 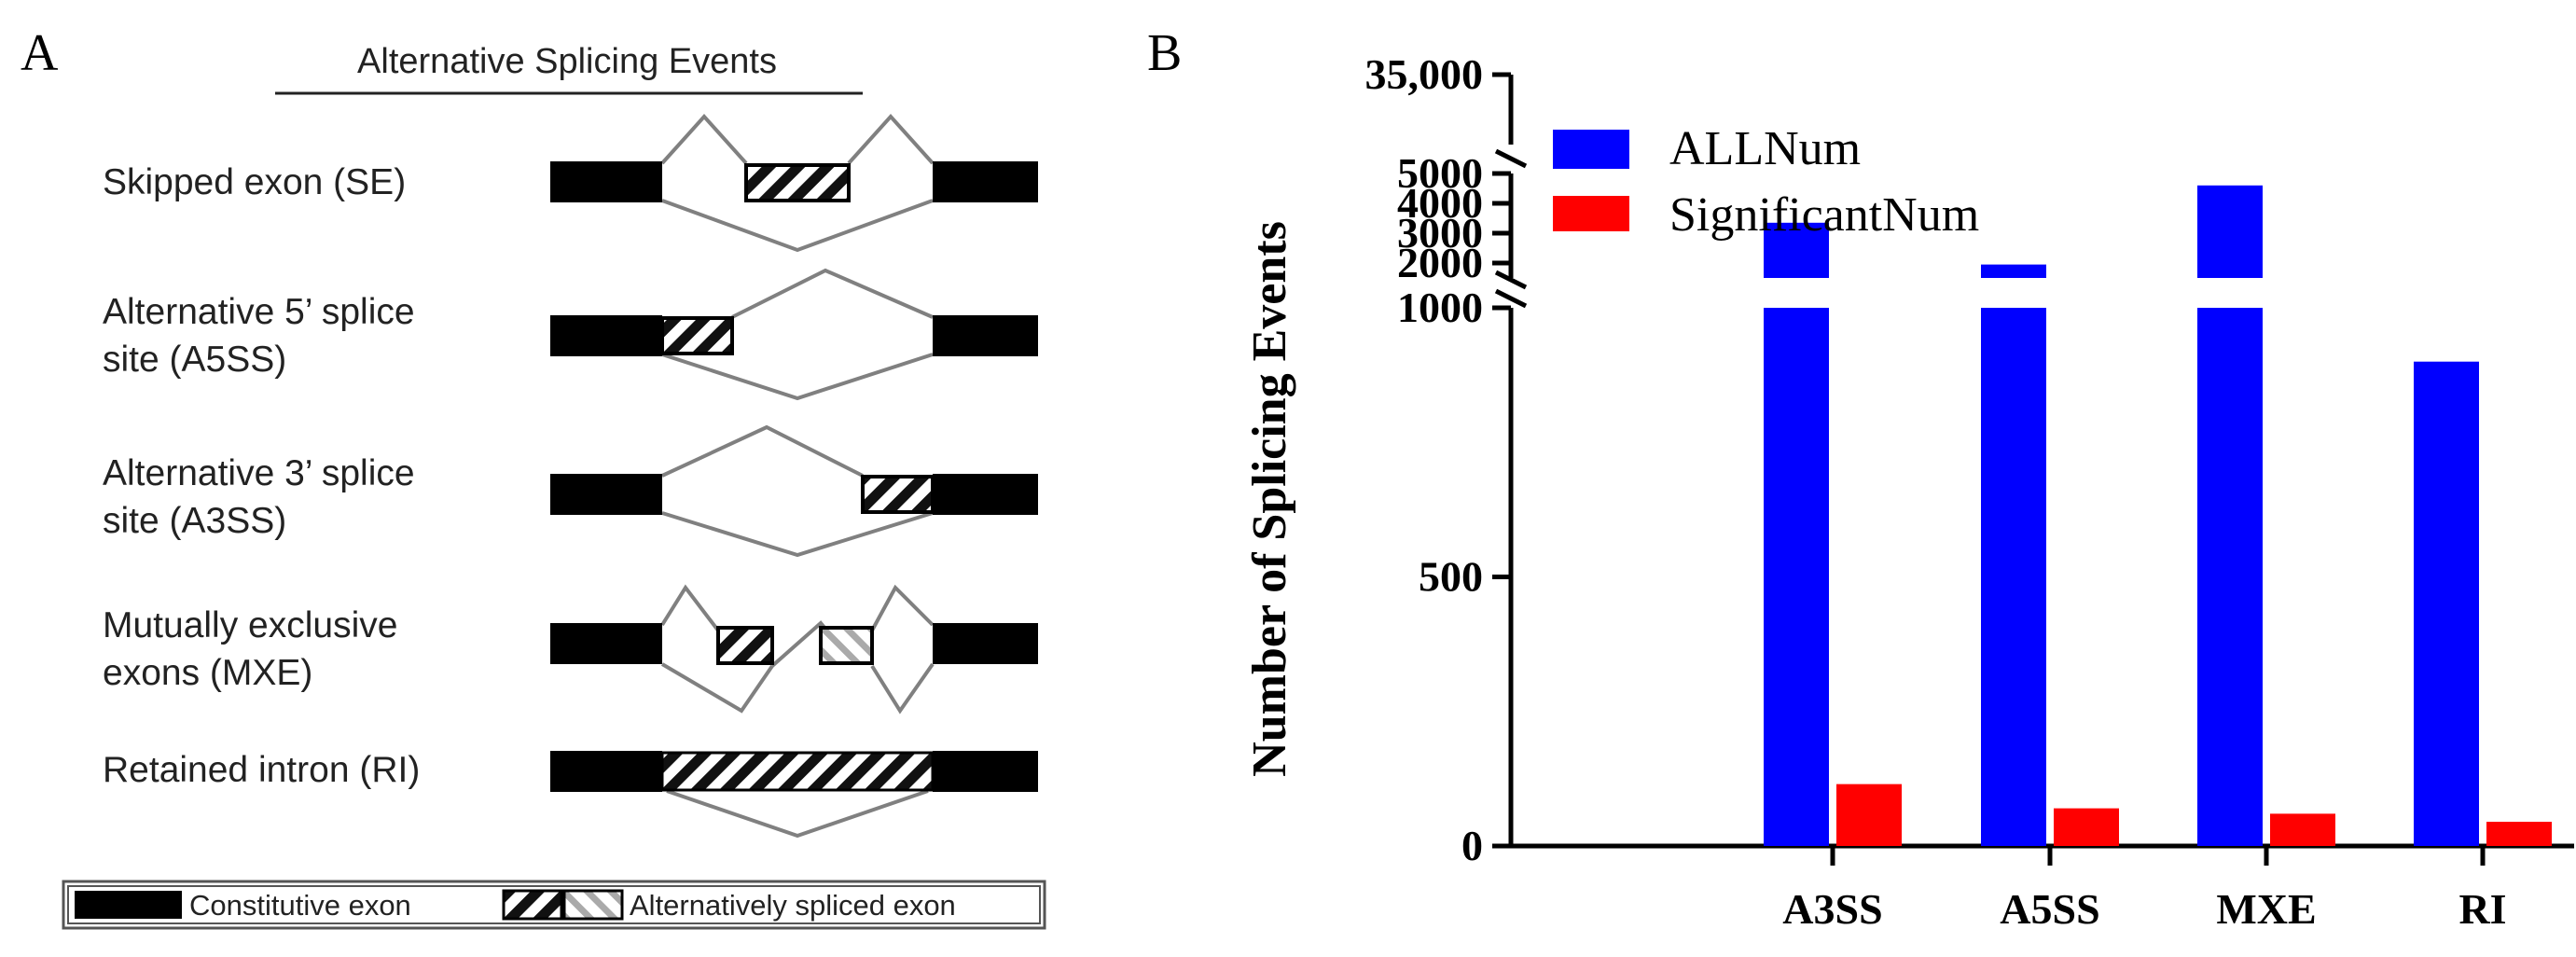 What do you see at coordinates (1591, 149) in the screenshot?
I see `legend-swatch-allnum` at bounding box center [1591, 149].